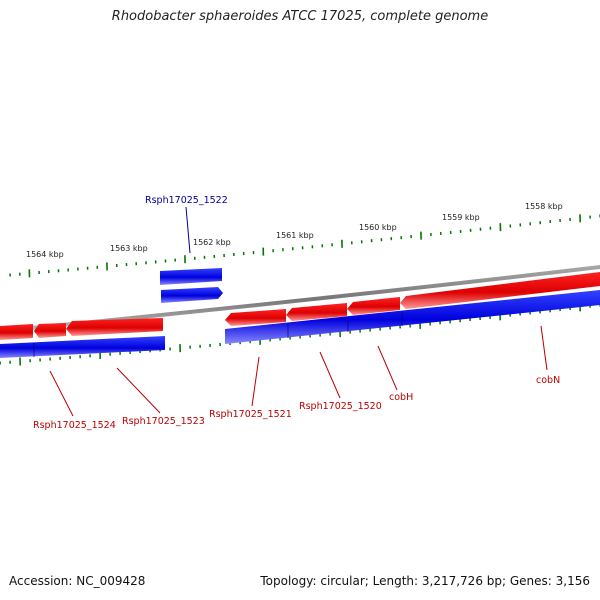 The height and width of the screenshot is (600, 600). What do you see at coordinates (163, 421) in the screenshot?
I see `gene-label-Rsph17025_1523: Rsph17025_1523` at bounding box center [163, 421].